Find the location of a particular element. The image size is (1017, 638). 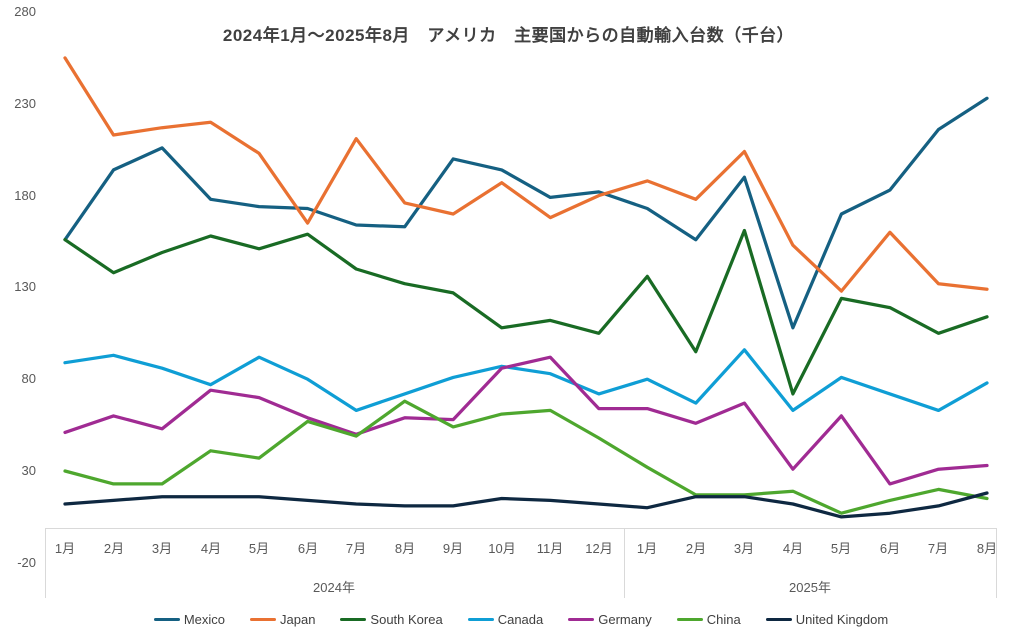

x-month-label: 11月 is located at coordinates (550, 548).